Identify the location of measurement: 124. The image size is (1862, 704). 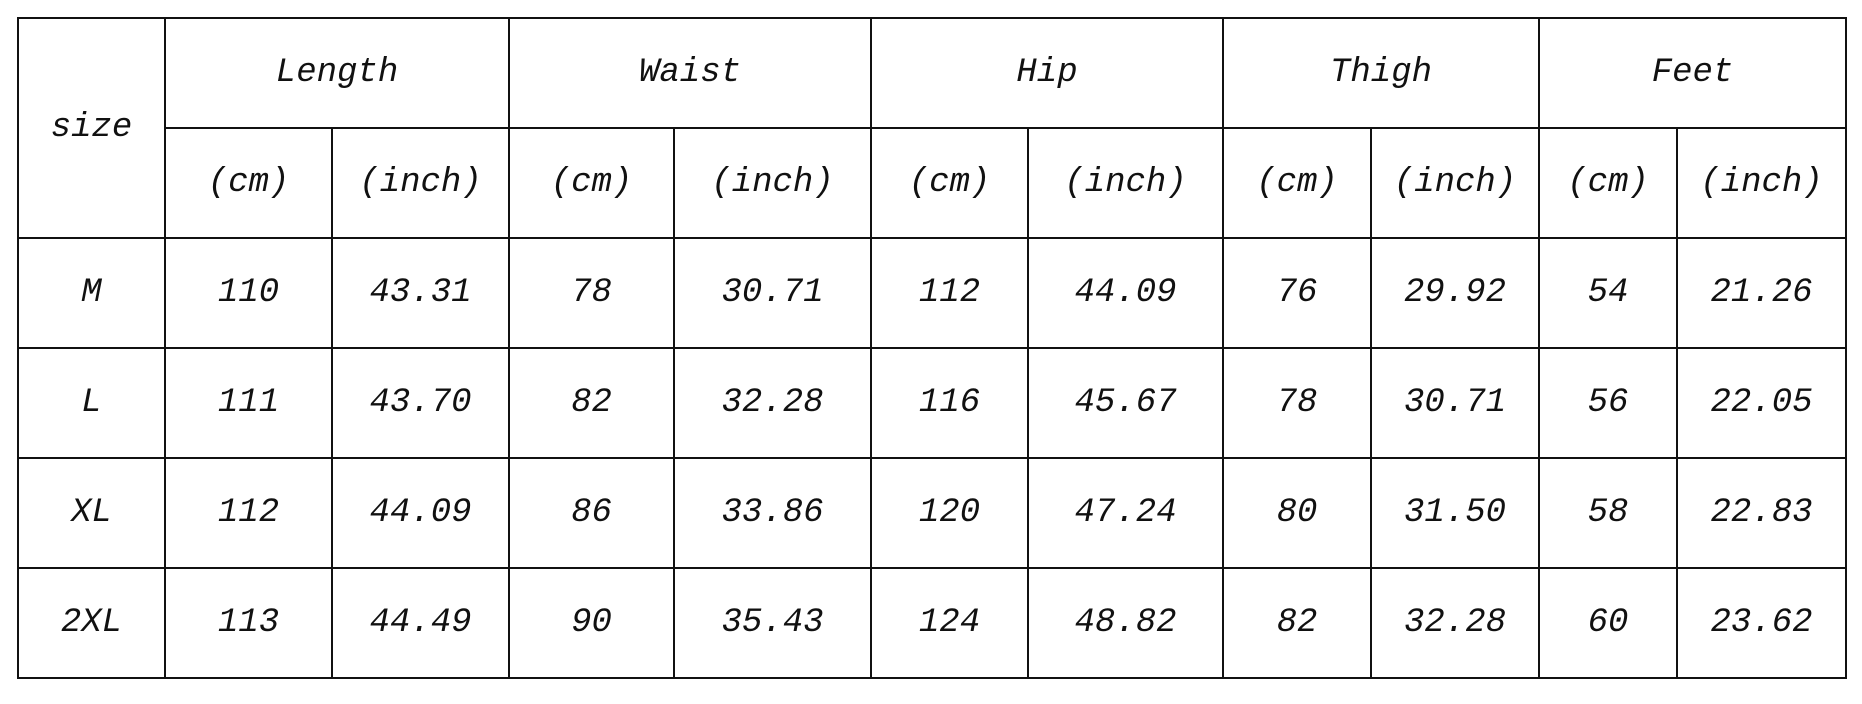
(950, 623).